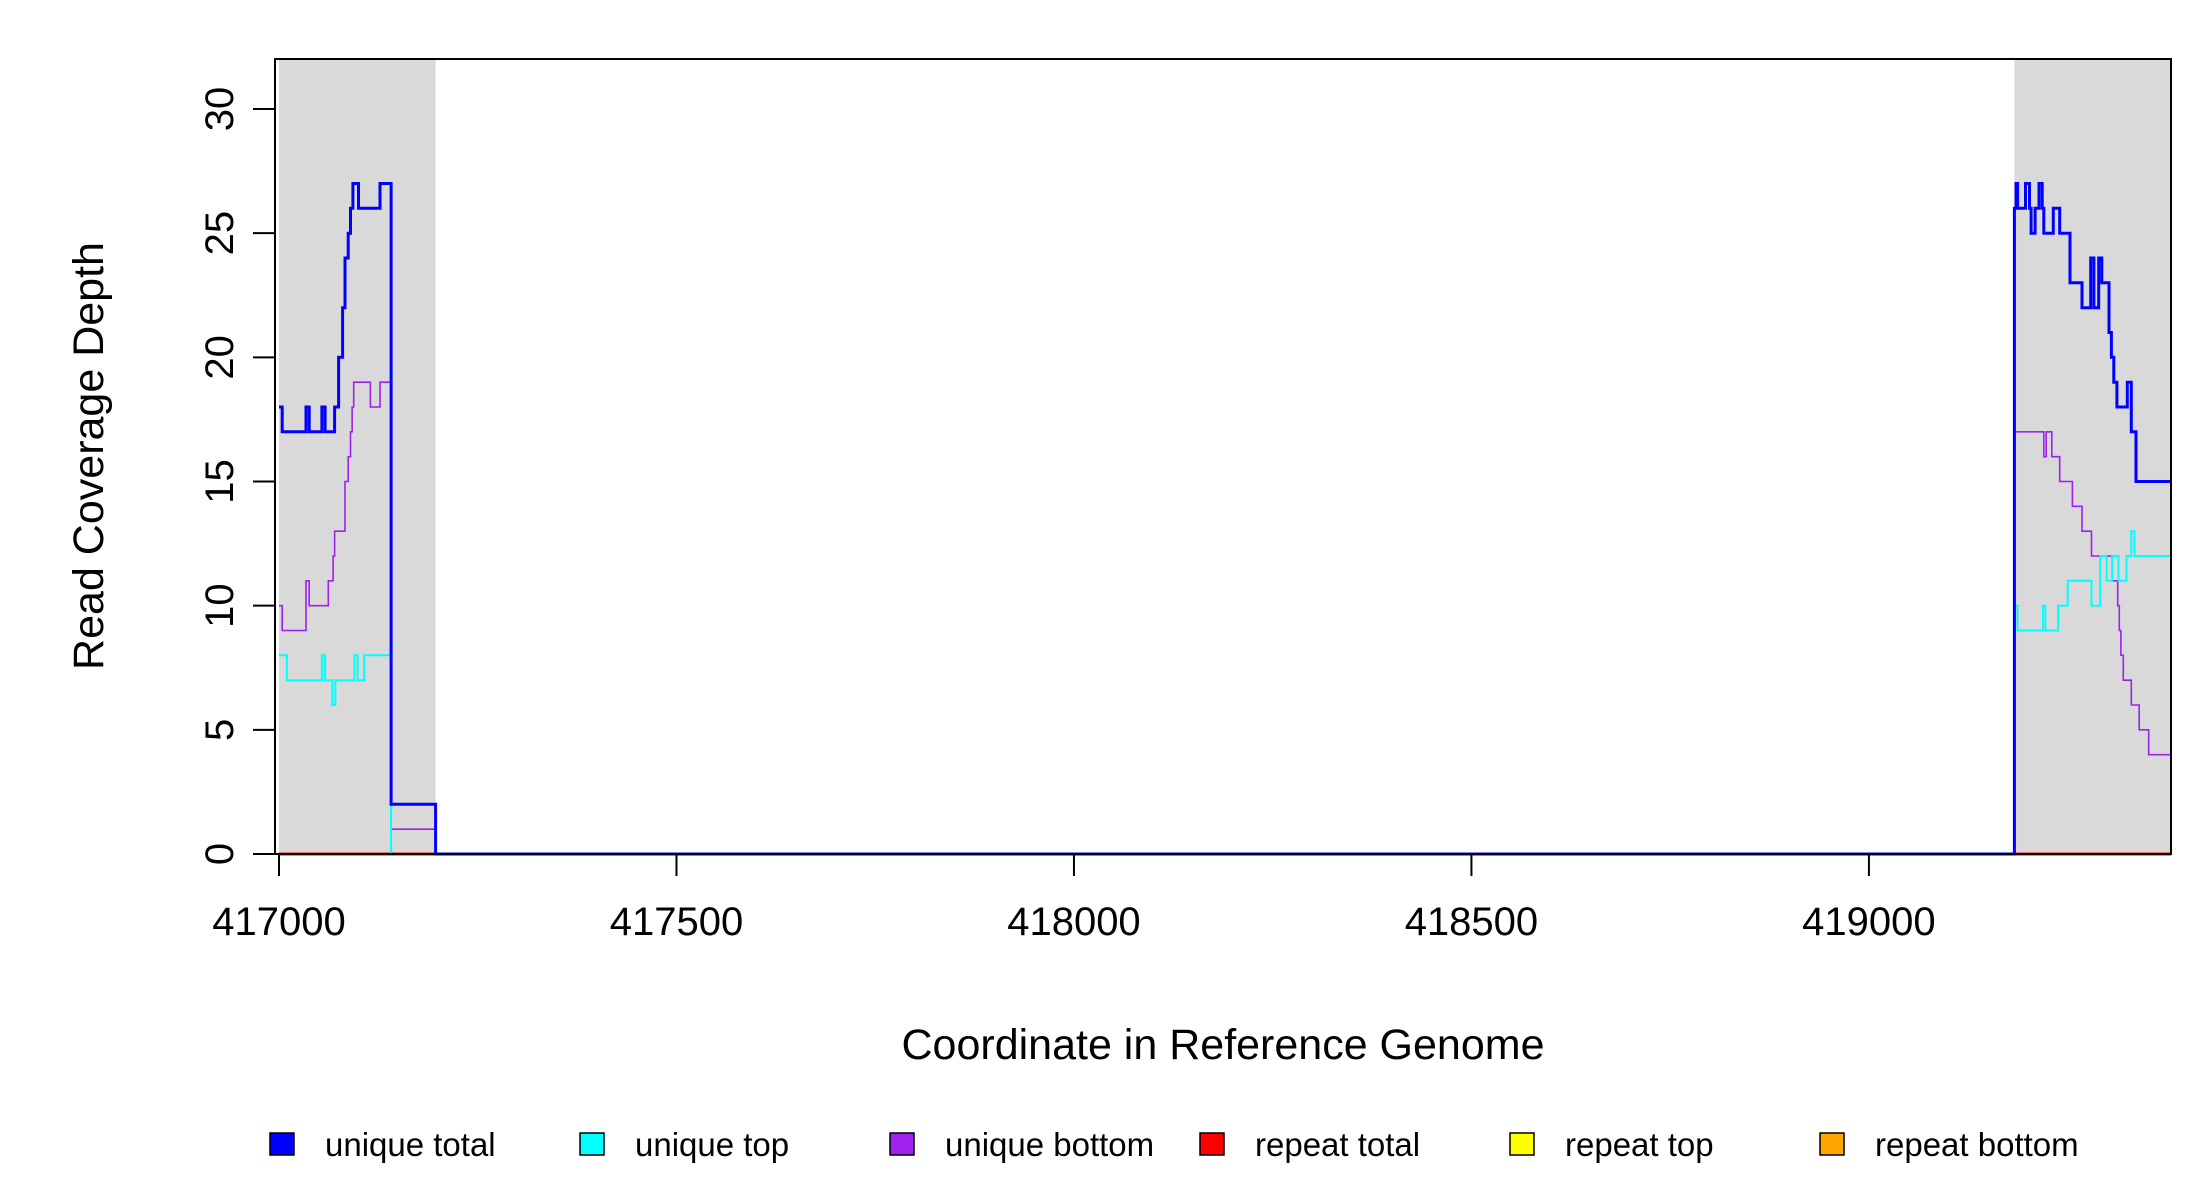 This screenshot has height=1200, width=2200. What do you see at coordinates (220, 481) in the screenshot?
I see `y-tick-label: 15` at bounding box center [220, 481].